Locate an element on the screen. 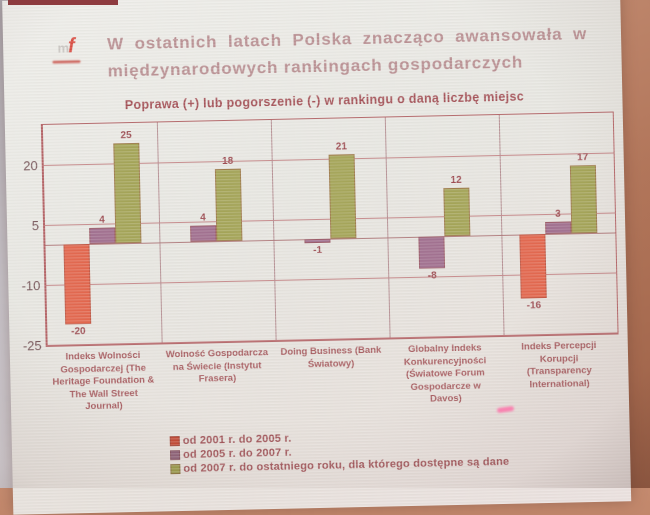 The image size is (650, 515). bar-value-label: -20 is located at coordinates (78, 332).